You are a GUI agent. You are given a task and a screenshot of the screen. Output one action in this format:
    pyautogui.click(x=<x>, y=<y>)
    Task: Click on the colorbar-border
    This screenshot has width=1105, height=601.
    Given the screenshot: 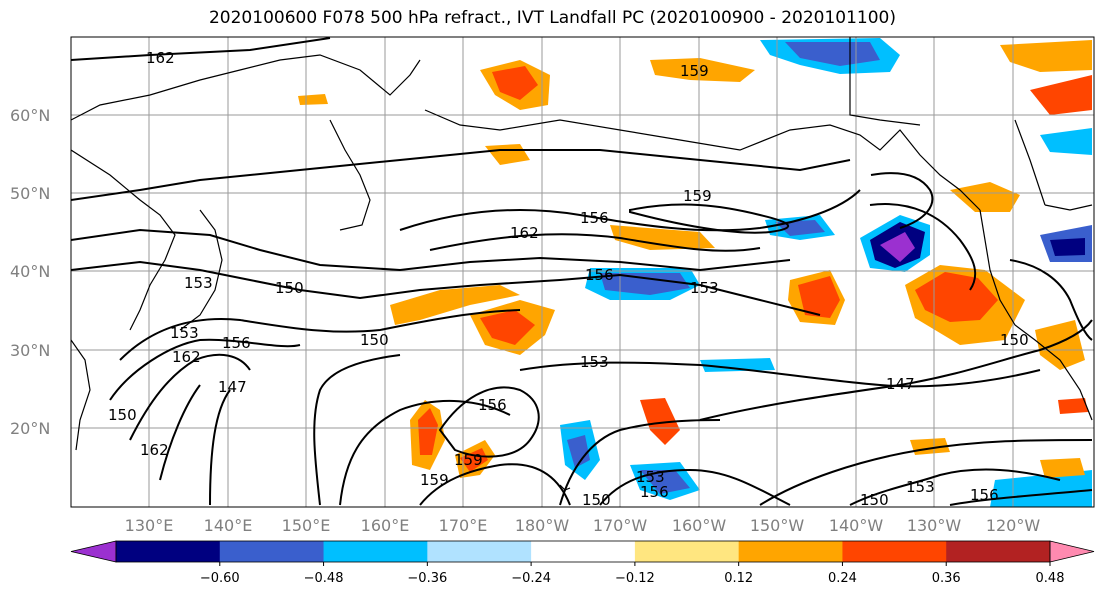 What is the action you would take?
    pyautogui.click(x=583, y=551)
    